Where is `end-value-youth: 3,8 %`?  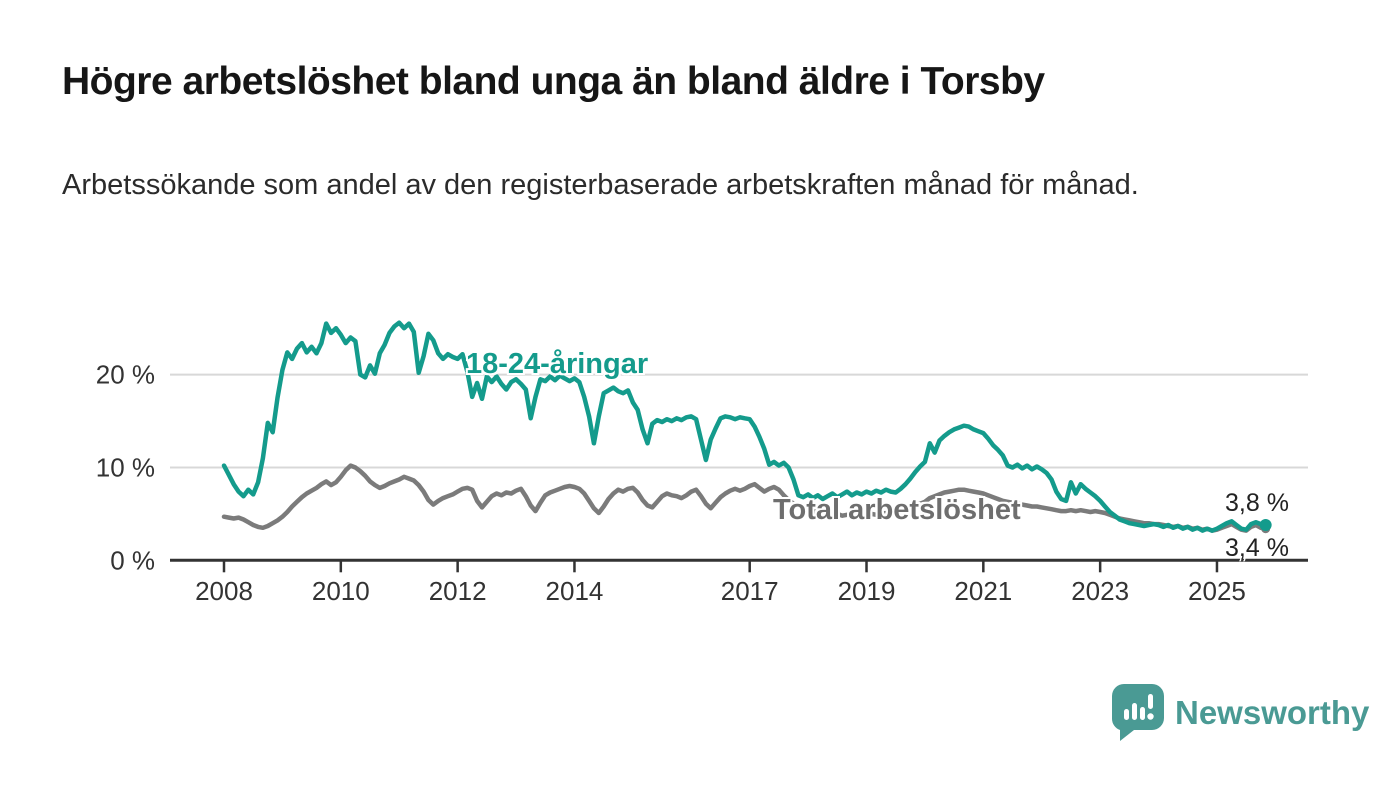 end-value-youth: 3,8 % is located at coordinates (1257, 503).